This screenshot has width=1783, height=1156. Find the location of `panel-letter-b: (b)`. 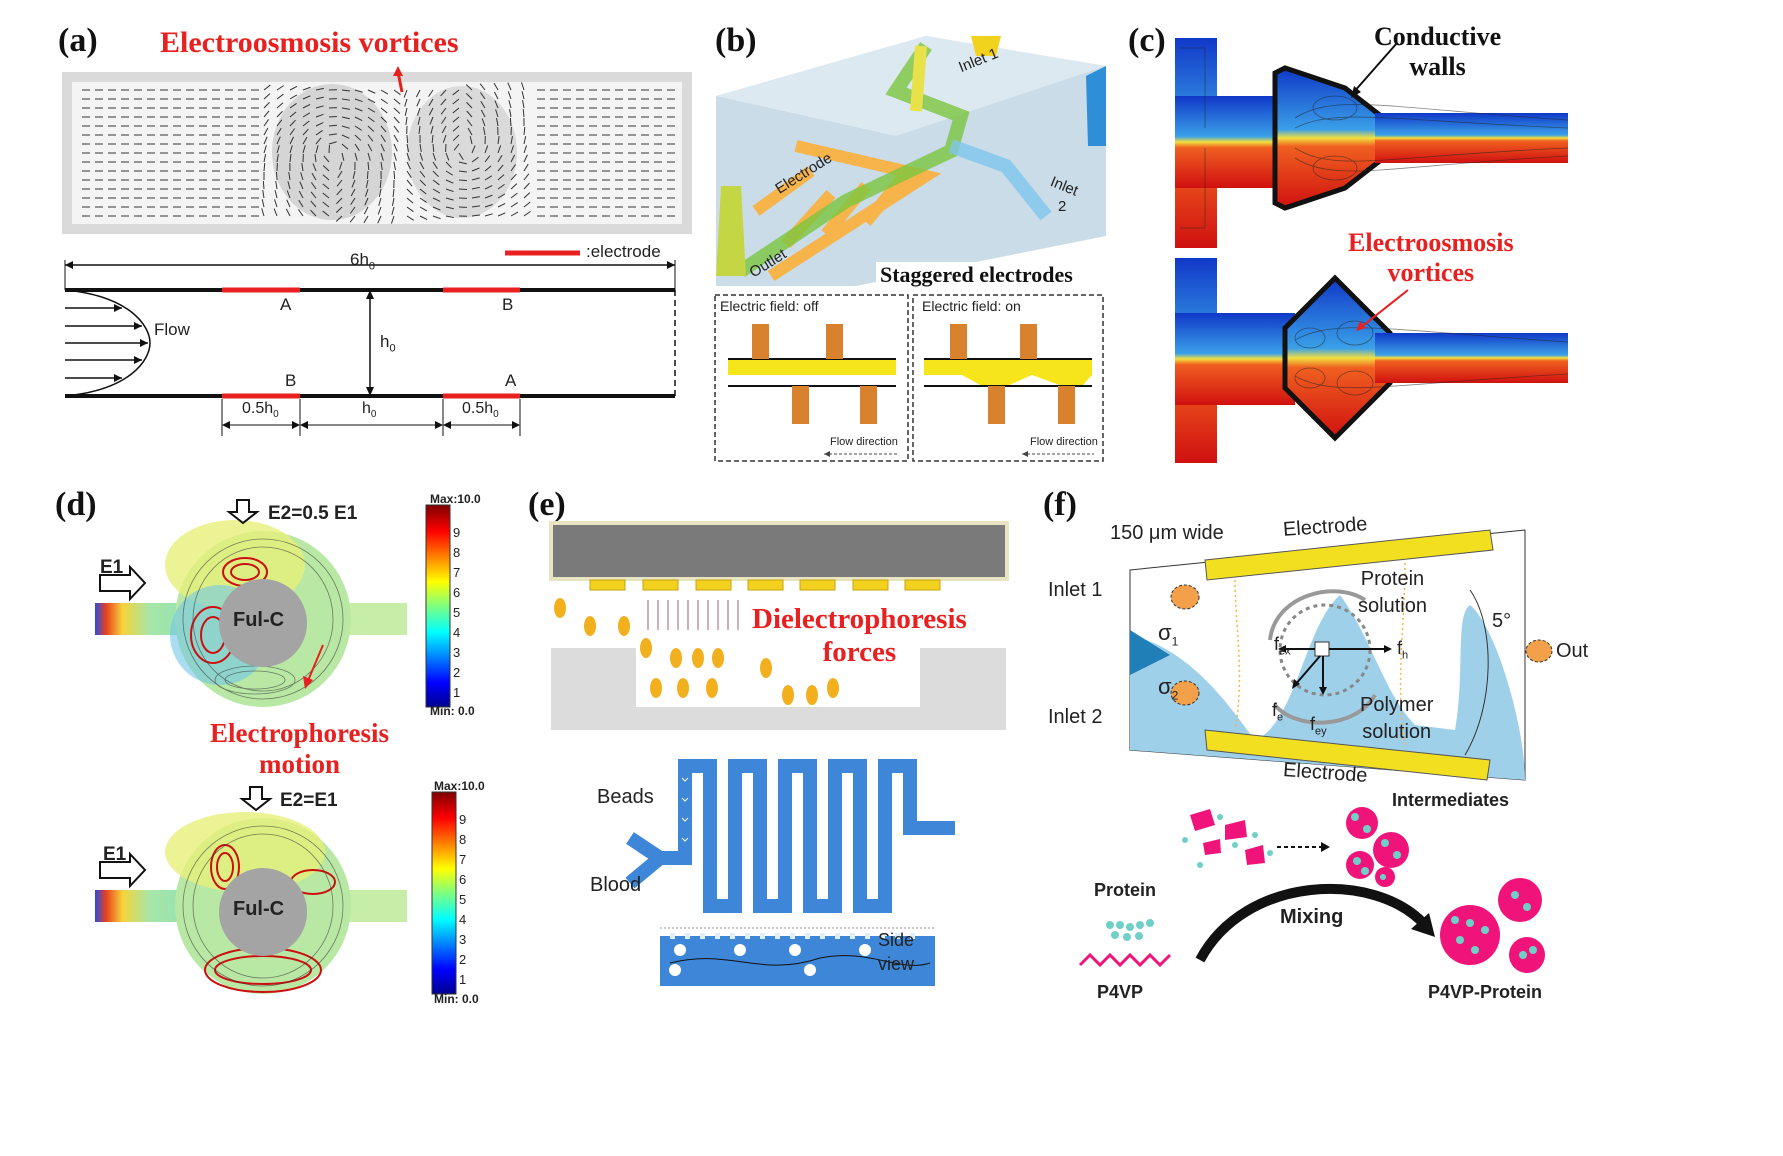

panel-letter-b: (b) is located at coordinates (736, 40).